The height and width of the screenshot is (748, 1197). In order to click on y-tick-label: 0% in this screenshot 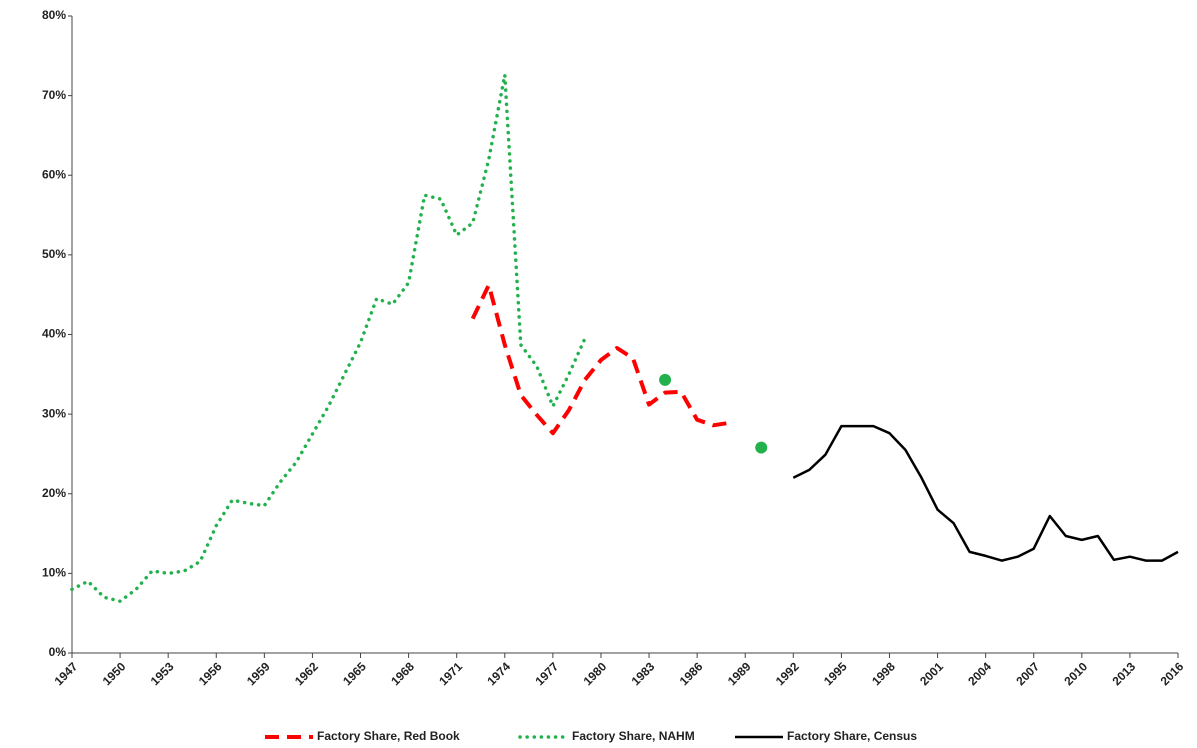, I will do `click(58, 652)`.